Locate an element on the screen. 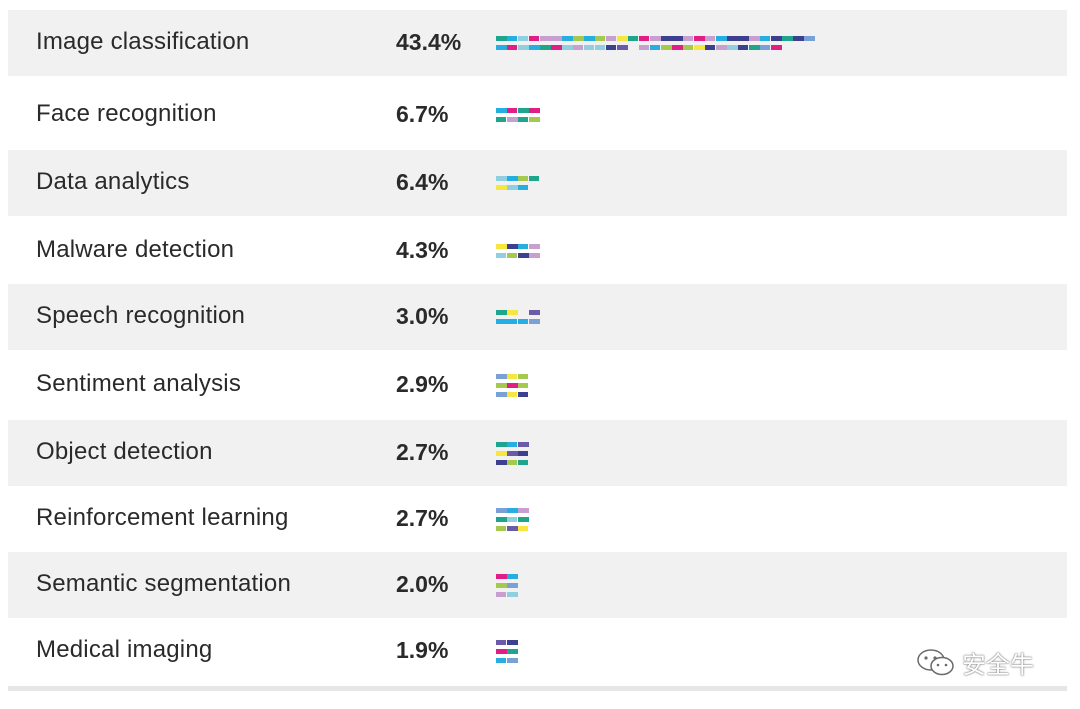  category-label: Medical imaging is located at coordinates (124, 649).